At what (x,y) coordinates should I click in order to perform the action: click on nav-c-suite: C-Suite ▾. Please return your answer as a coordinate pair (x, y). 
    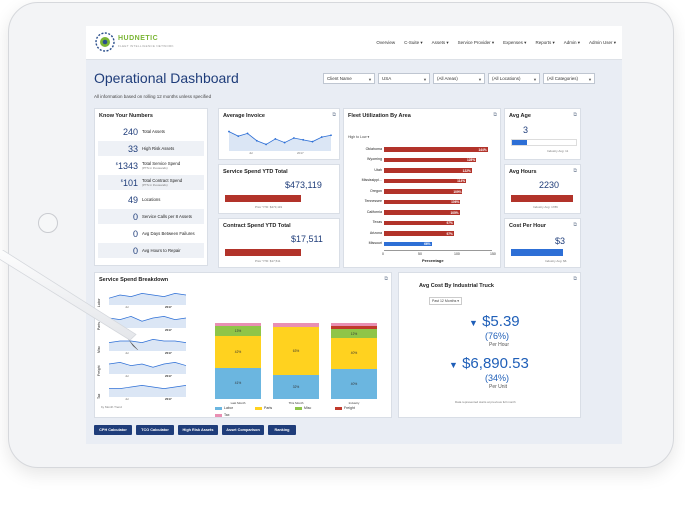
    Looking at the image, I should click on (413, 42).